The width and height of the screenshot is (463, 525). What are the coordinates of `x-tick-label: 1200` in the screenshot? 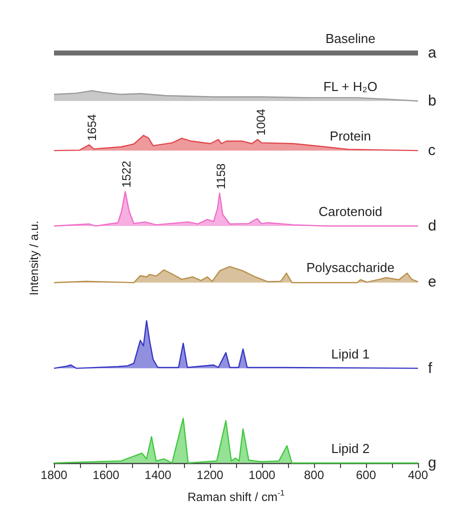 It's located at (210, 475).